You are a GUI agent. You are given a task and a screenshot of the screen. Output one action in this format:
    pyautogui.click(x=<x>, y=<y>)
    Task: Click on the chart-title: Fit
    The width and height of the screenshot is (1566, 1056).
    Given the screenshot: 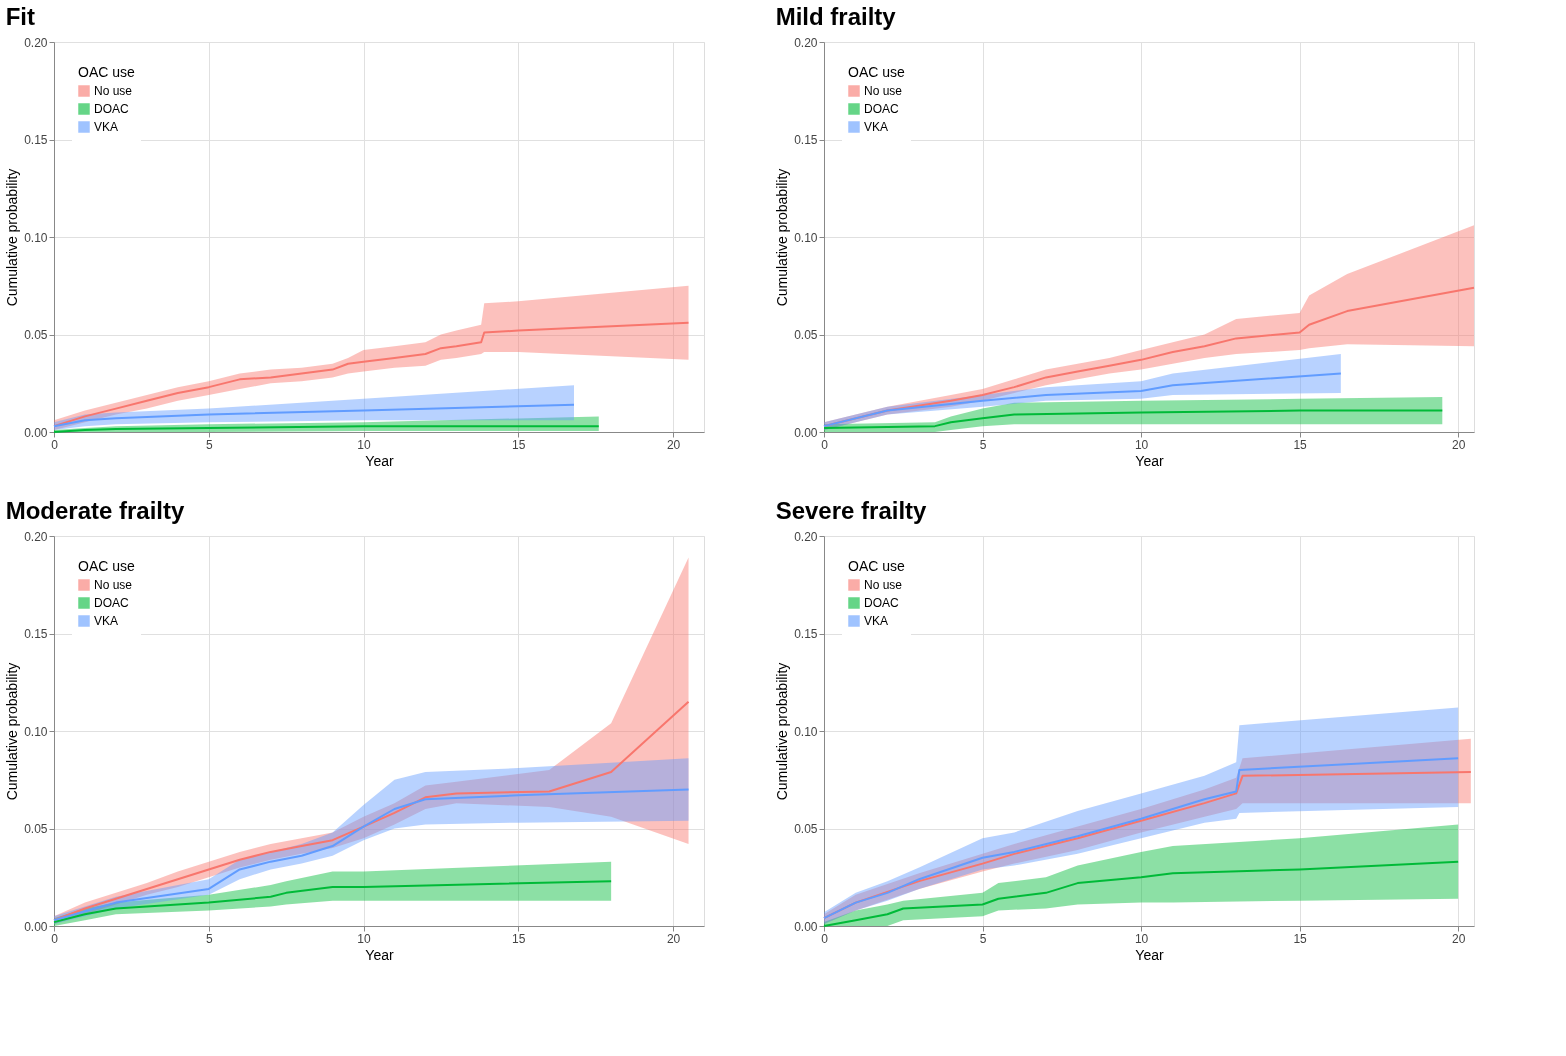 What is the action you would take?
    pyautogui.click(x=20, y=16)
    